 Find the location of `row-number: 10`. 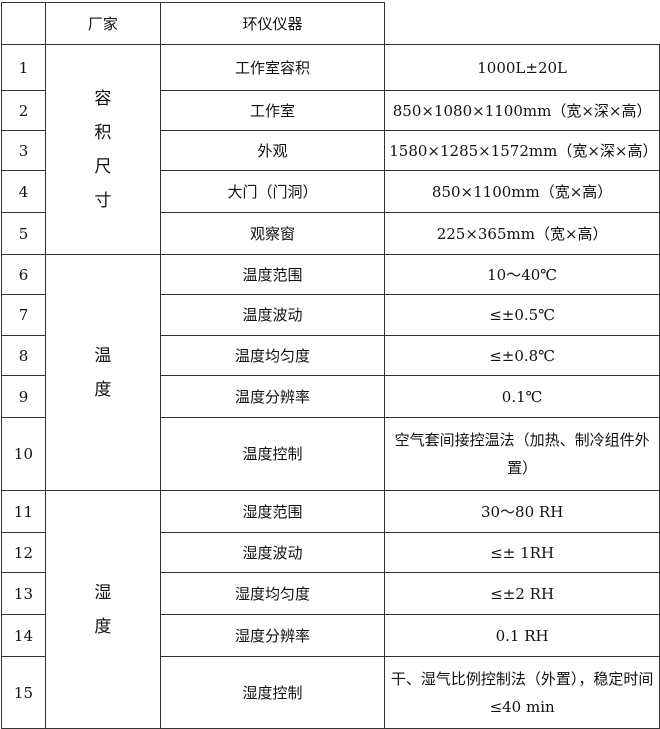

row-number: 10 is located at coordinates (23, 454).